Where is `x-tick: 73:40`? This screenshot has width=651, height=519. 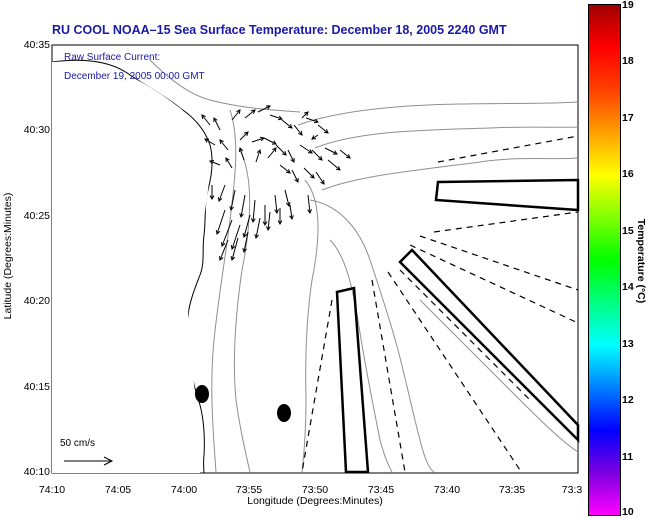
x-tick: 73:40 is located at coordinates (447, 490).